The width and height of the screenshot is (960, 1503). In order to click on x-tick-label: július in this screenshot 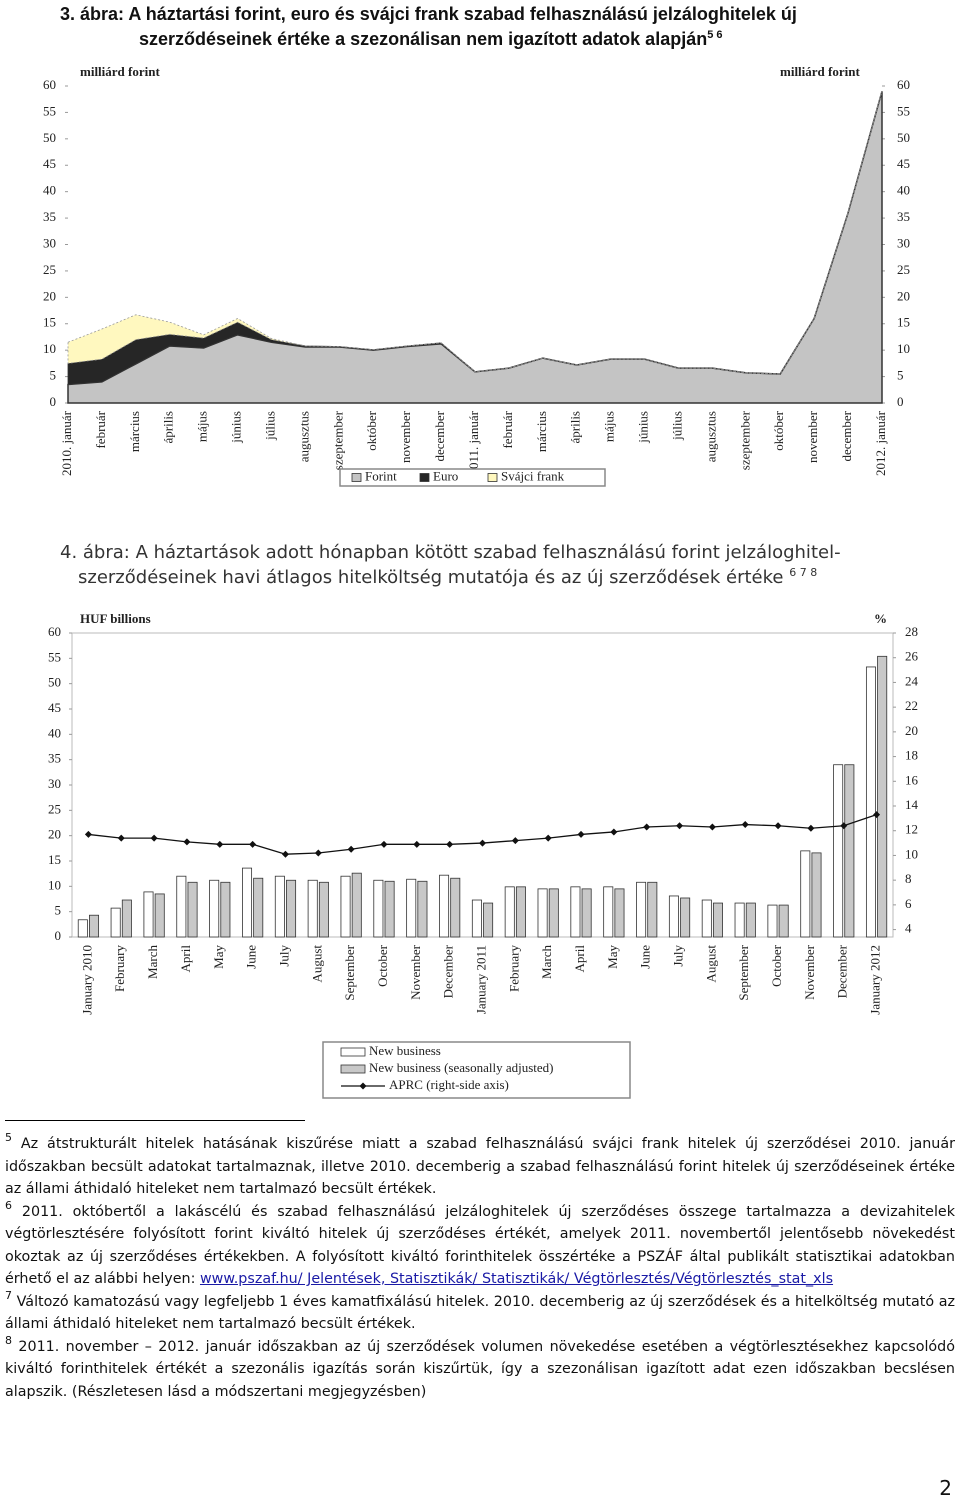, I will do `click(676, 426)`.